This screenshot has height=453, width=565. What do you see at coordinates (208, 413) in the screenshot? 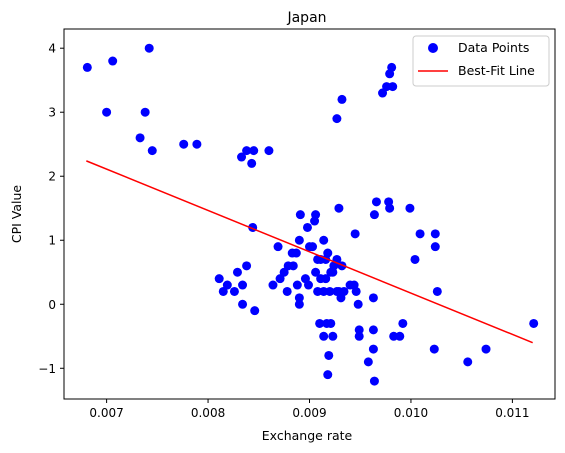
I see `x-tick-label: 0.008` at bounding box center [208, 413].